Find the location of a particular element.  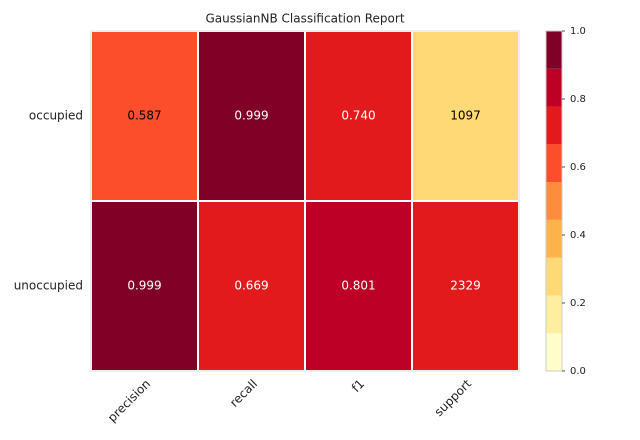

value-label: 0.801 is located at coordinates (358, 286).